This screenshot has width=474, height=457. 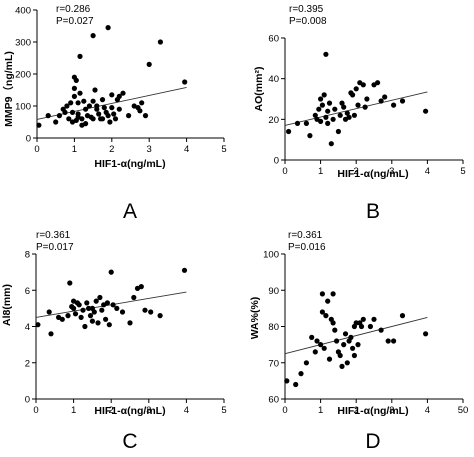 What do you see at coordinates (273, 291) in the screenshot?
I see `panel-d-y-tick-label: 90` at bounding box center [273, 291].